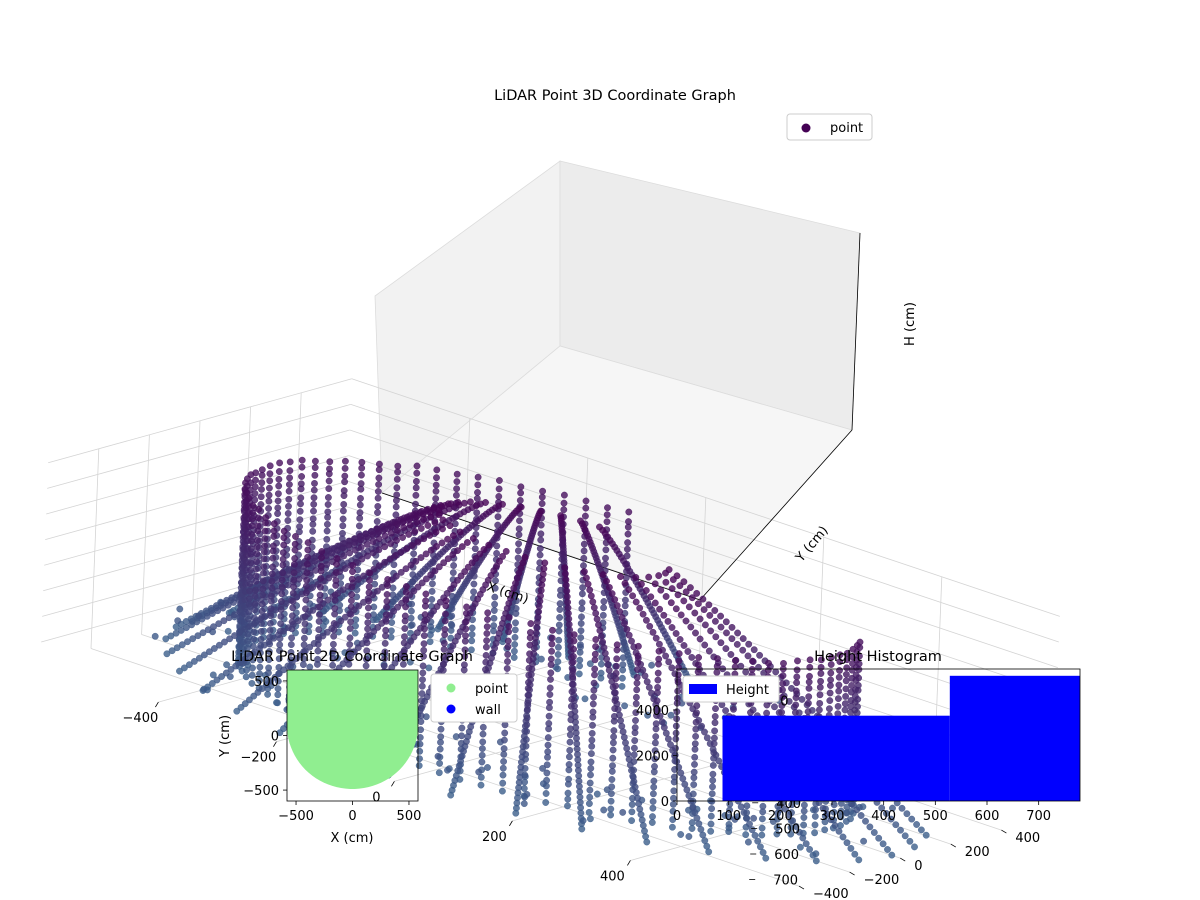 This screenshot has height=900, width=1200. I want to click on legend-2d: point wall, so click(474, 698).